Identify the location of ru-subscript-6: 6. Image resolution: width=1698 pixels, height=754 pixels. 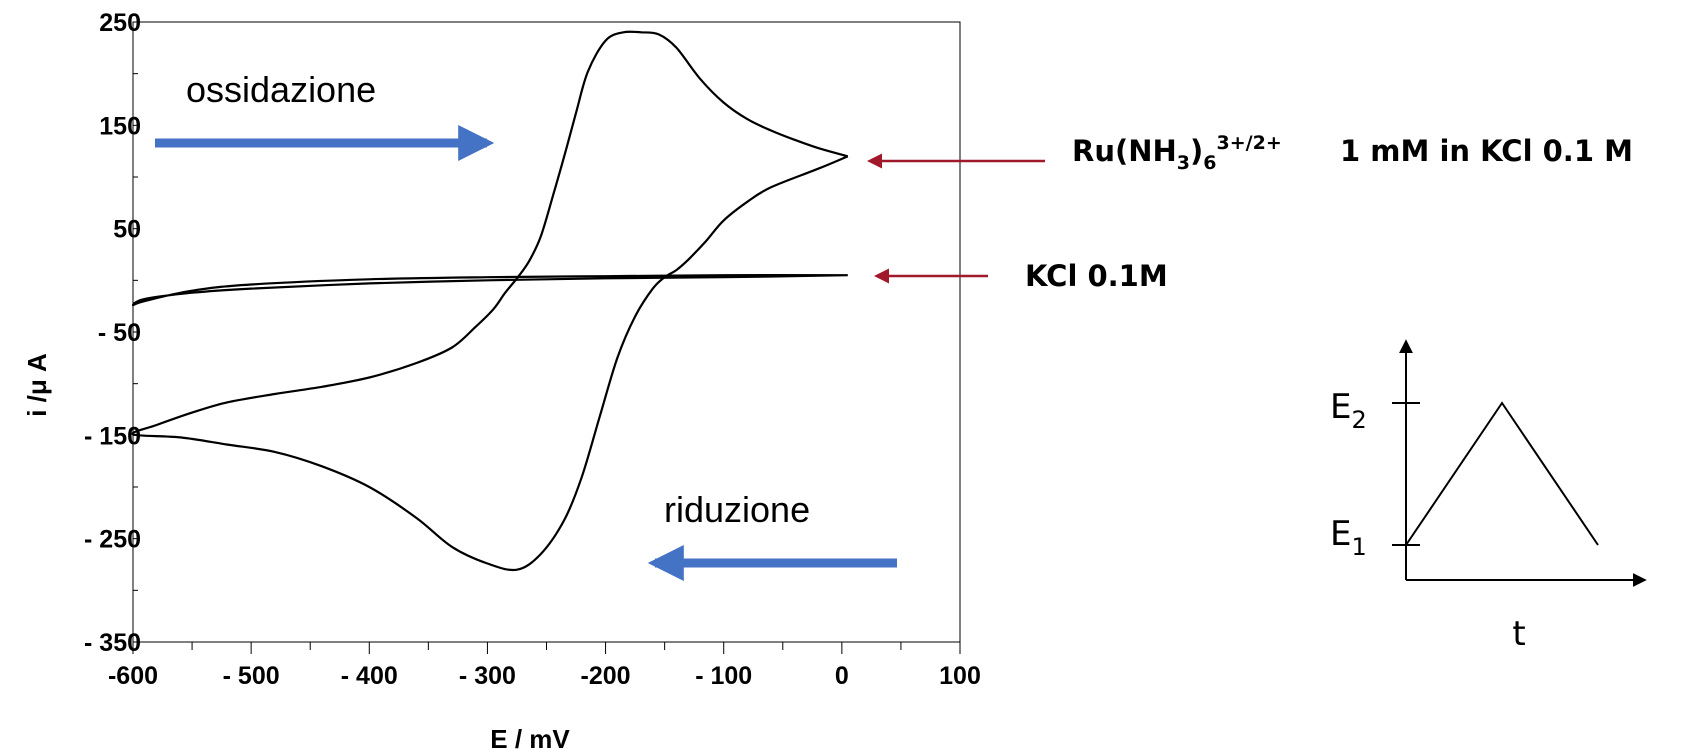
(1209, 163).